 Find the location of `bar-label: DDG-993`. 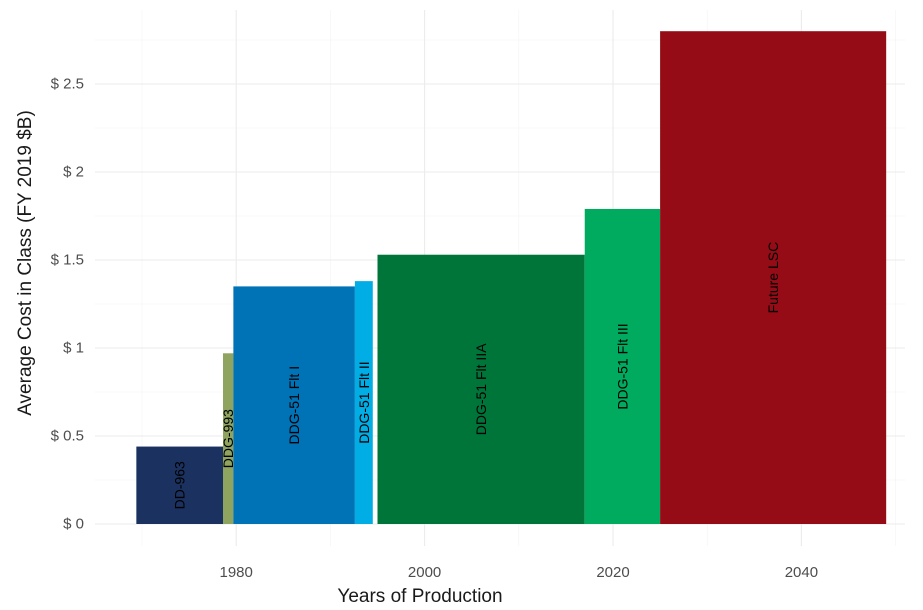

bar-label: DDG-993 is located at coordinates (228, 438).